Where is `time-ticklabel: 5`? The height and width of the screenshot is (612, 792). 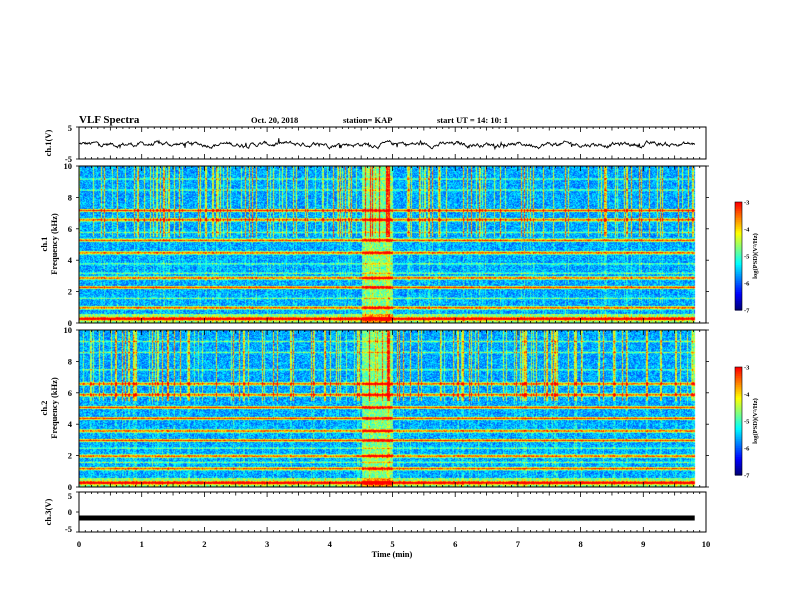
time-ticklabel: 5 is located at coordinates (392, 544).